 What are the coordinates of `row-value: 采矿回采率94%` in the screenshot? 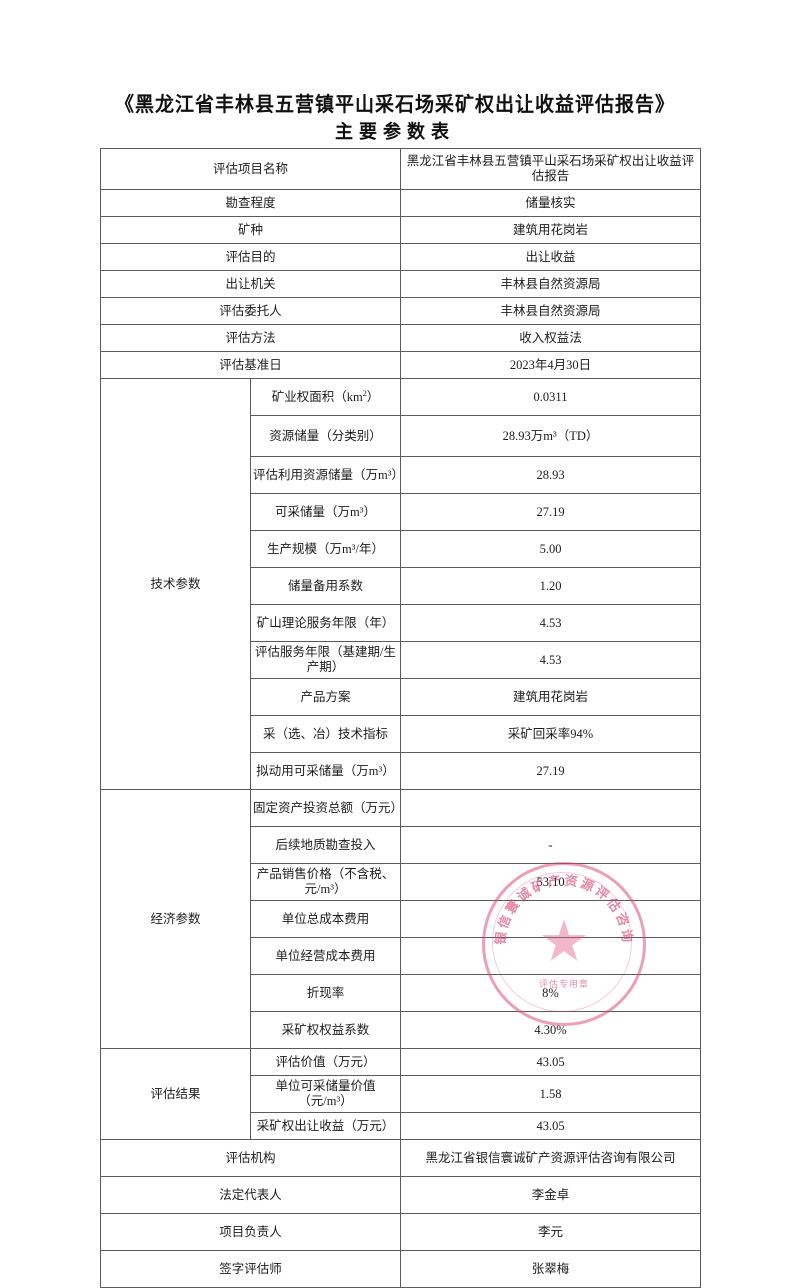 It's located at (550, 734).